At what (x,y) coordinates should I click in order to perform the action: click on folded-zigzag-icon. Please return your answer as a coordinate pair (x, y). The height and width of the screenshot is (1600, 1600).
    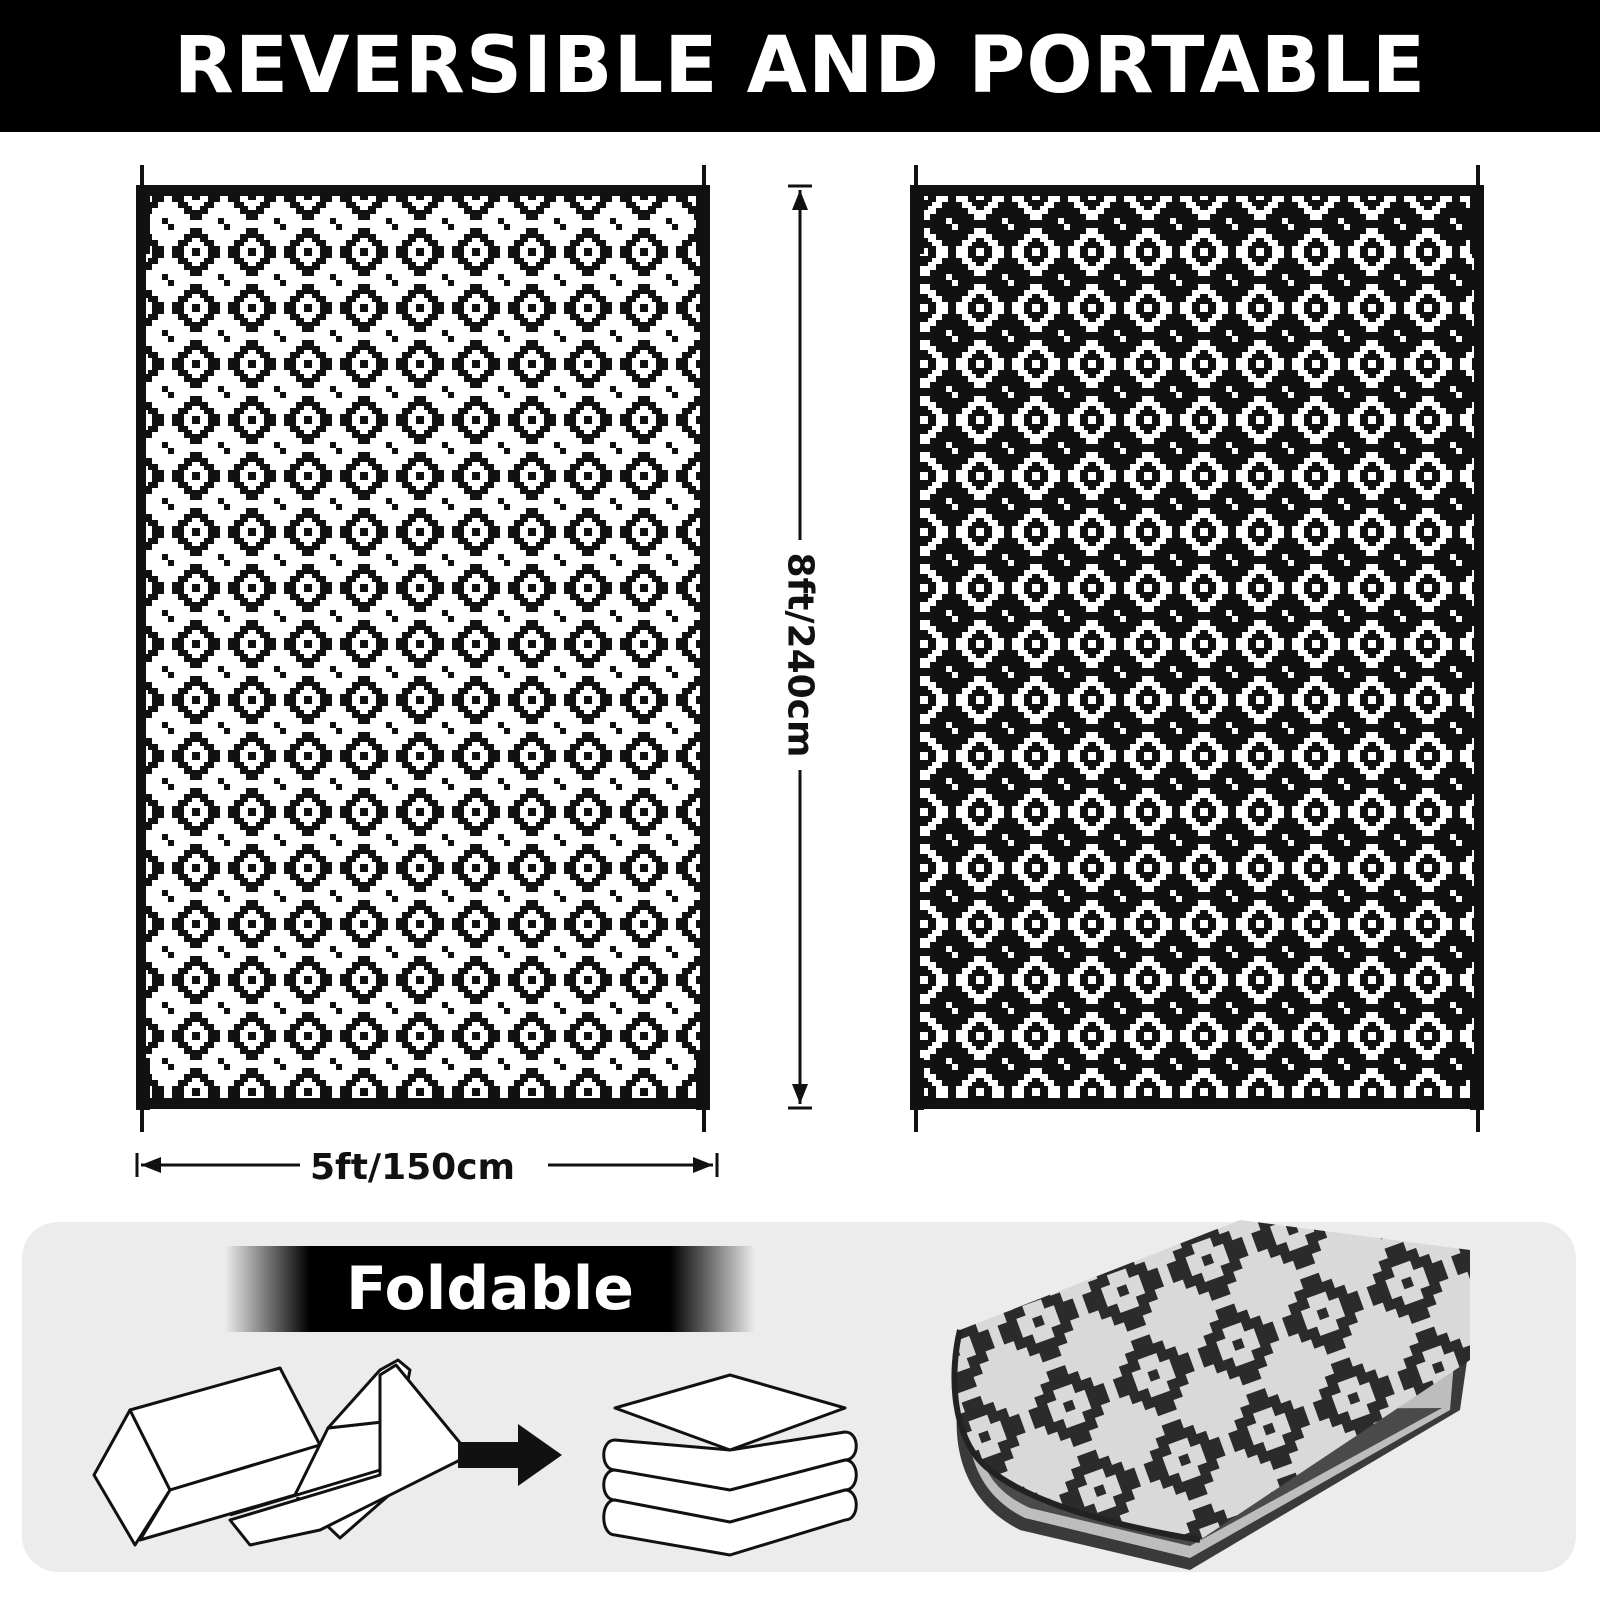
    Looking at the image, I should click on (282, 1452).